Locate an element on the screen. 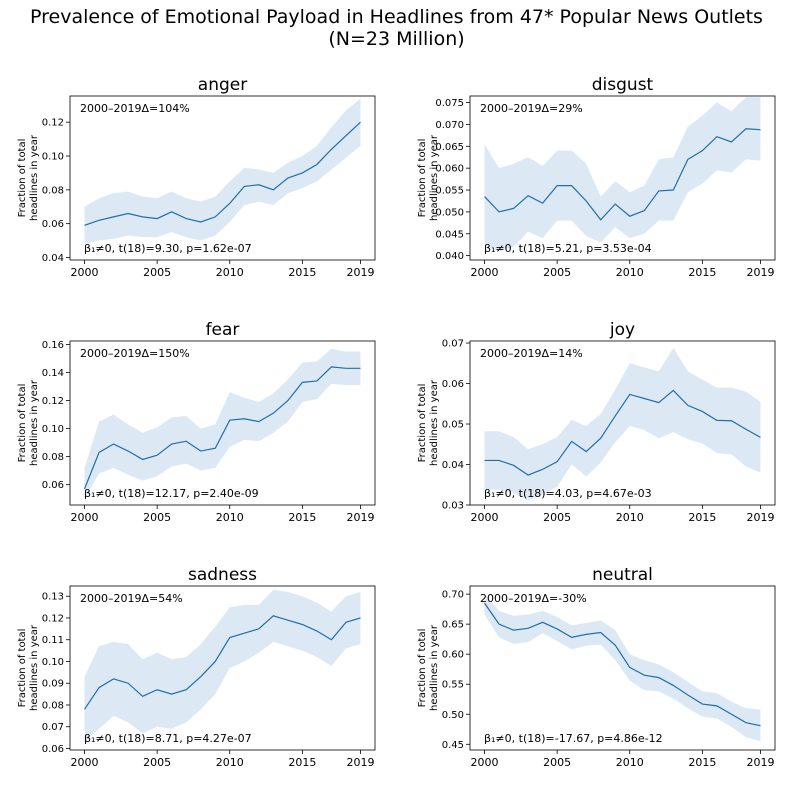 Image resolution: width=793 pixels, height=785 pixels. y-tick-label: 0.065 is located at coordinates (449, 147).